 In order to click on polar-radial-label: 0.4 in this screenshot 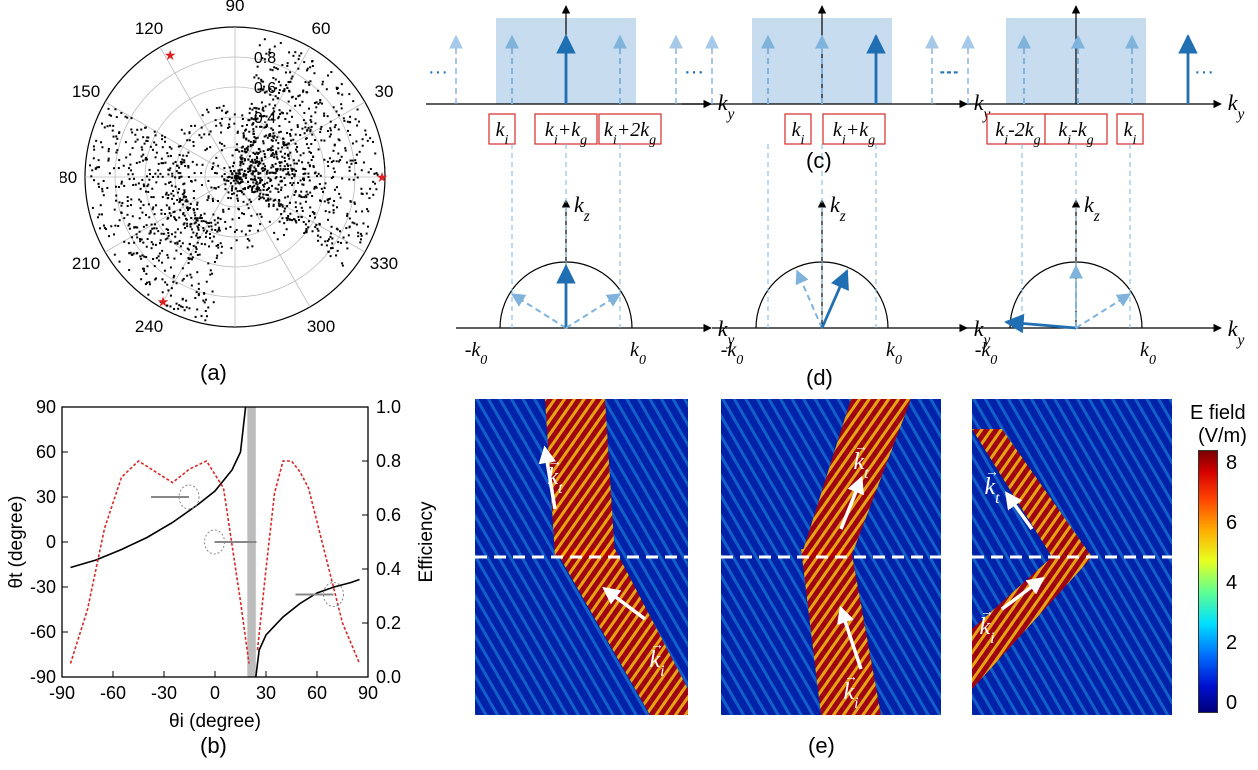, I will do `click(265, 118)`.